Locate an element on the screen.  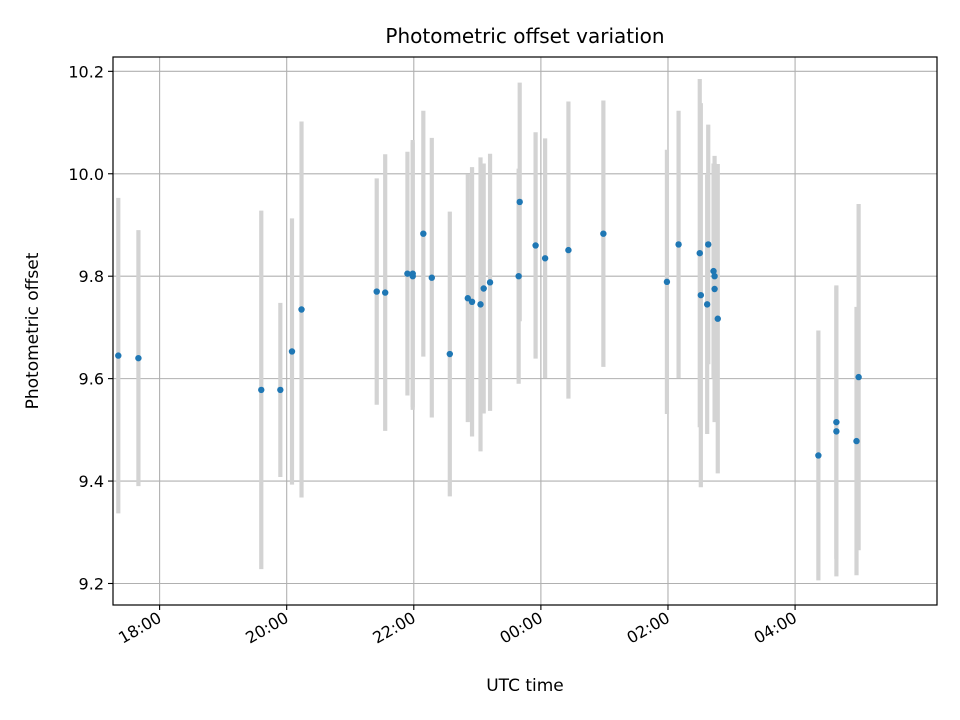
y-tick-label: 9.4 is located at coordinates (91, 481).